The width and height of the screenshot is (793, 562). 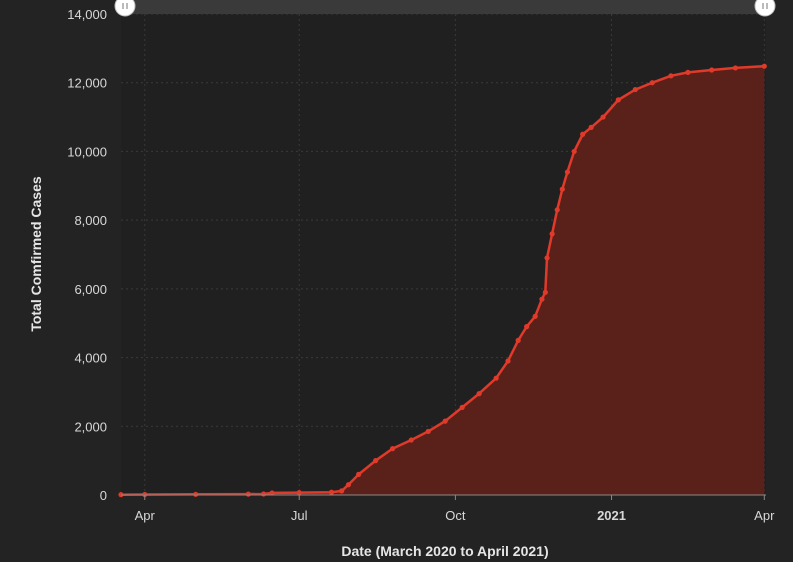 What do you see at coordinates (90, 426) in the screenshot?
I see `y-tick-label: 2,000` at bounding box center [90, 426].